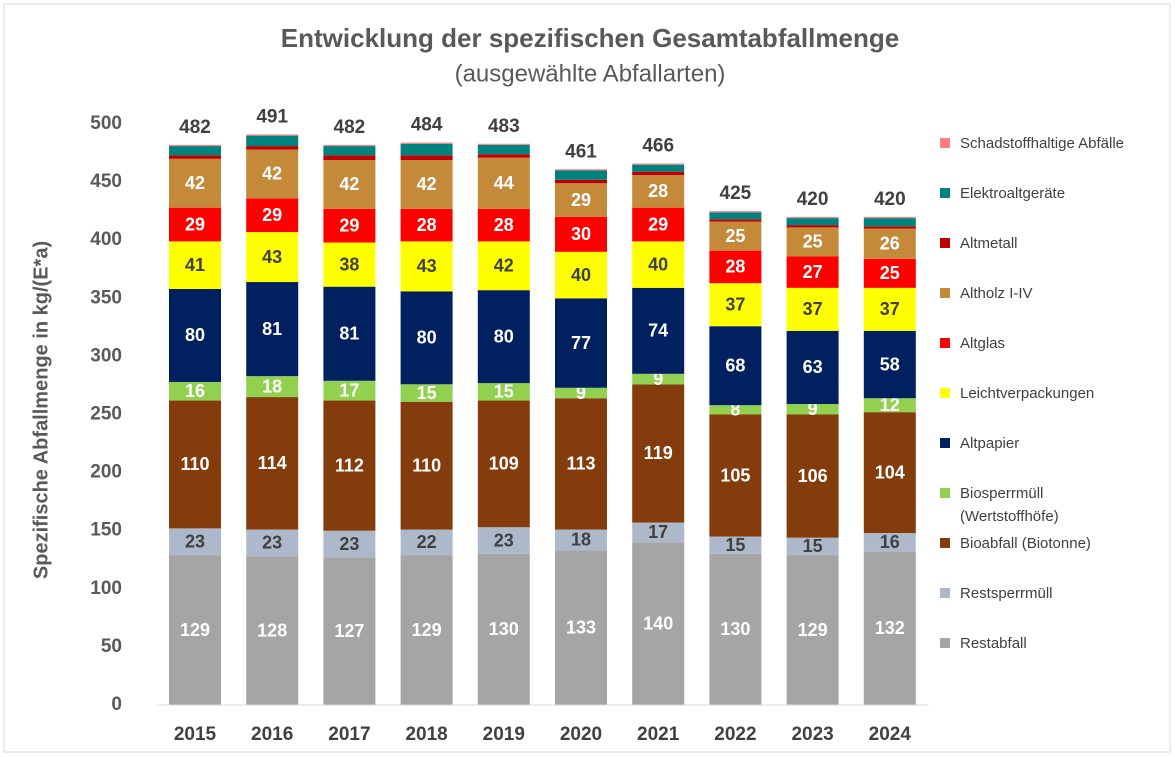  What do you see at coordinates (427, 125) in the screenshot?
I see `total-label: 484` at bounding box center [427, 125].